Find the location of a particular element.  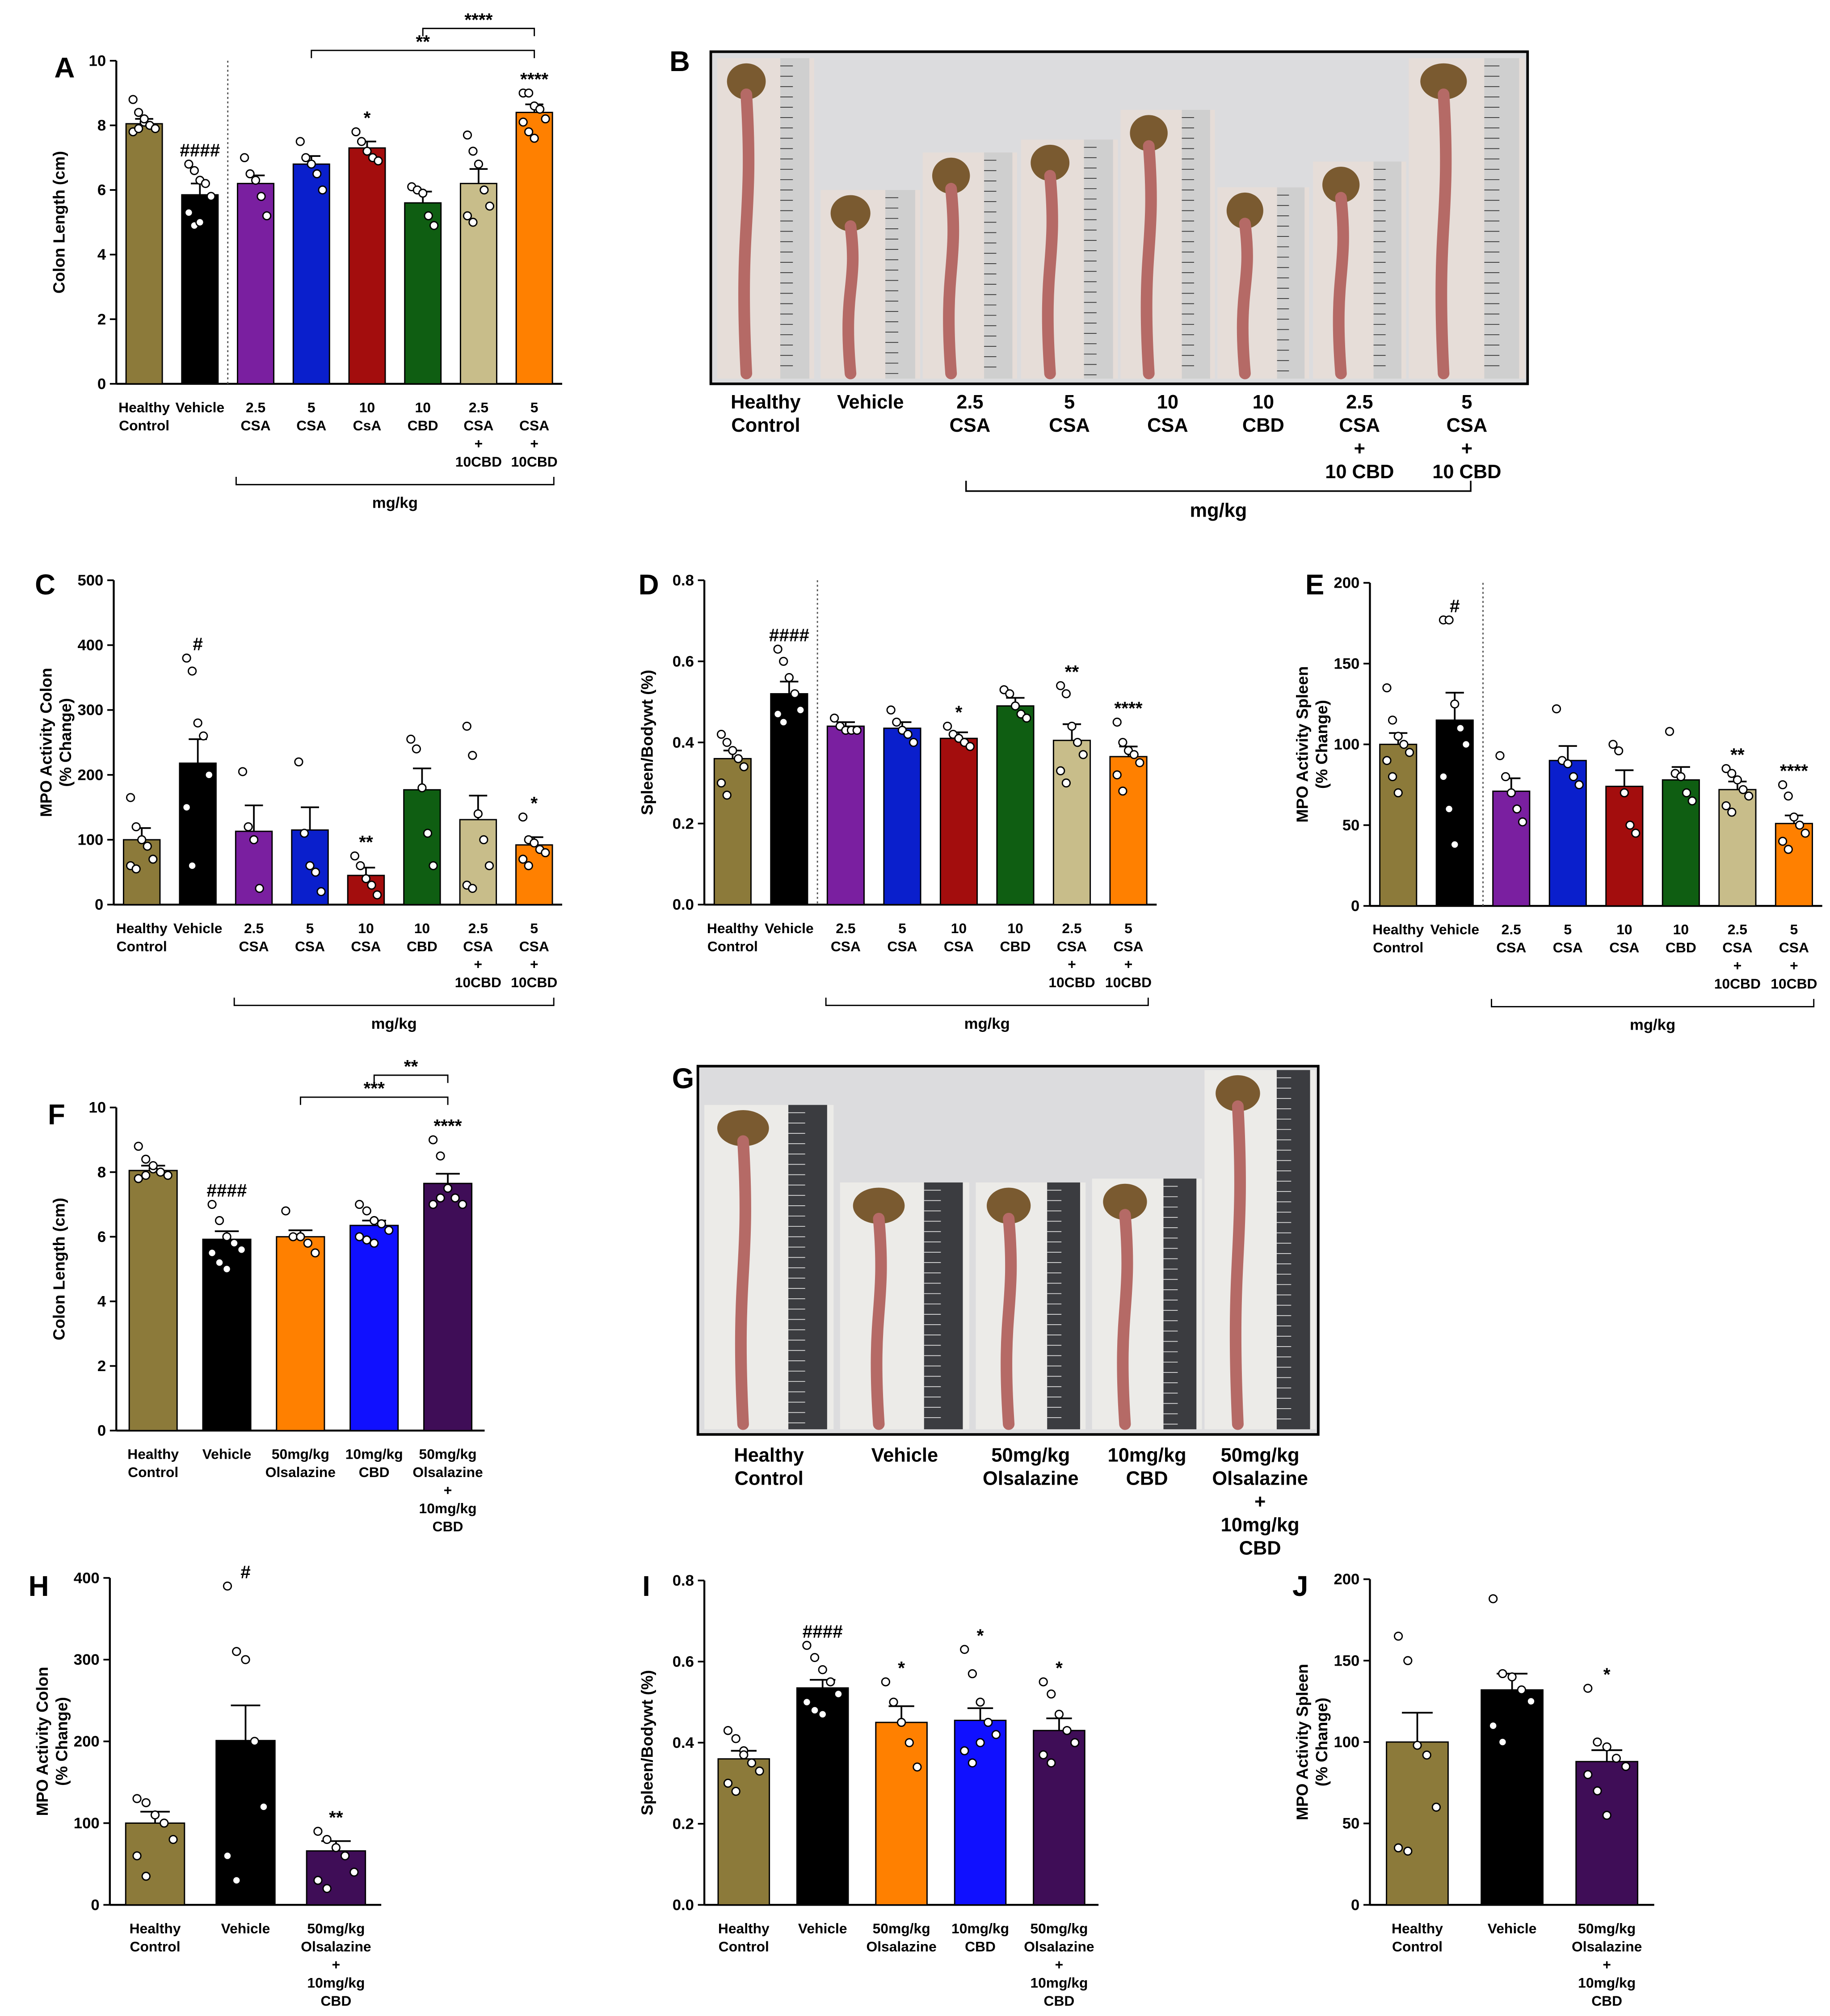

significance: * is located at coordinates (902, 1668).